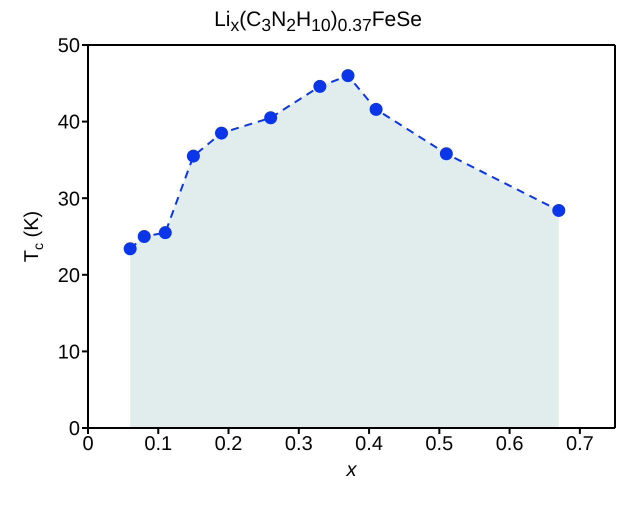 The height and width of the screenshot is (508, 630). I want to click on y-tick-label: 40, so click(69, 123).